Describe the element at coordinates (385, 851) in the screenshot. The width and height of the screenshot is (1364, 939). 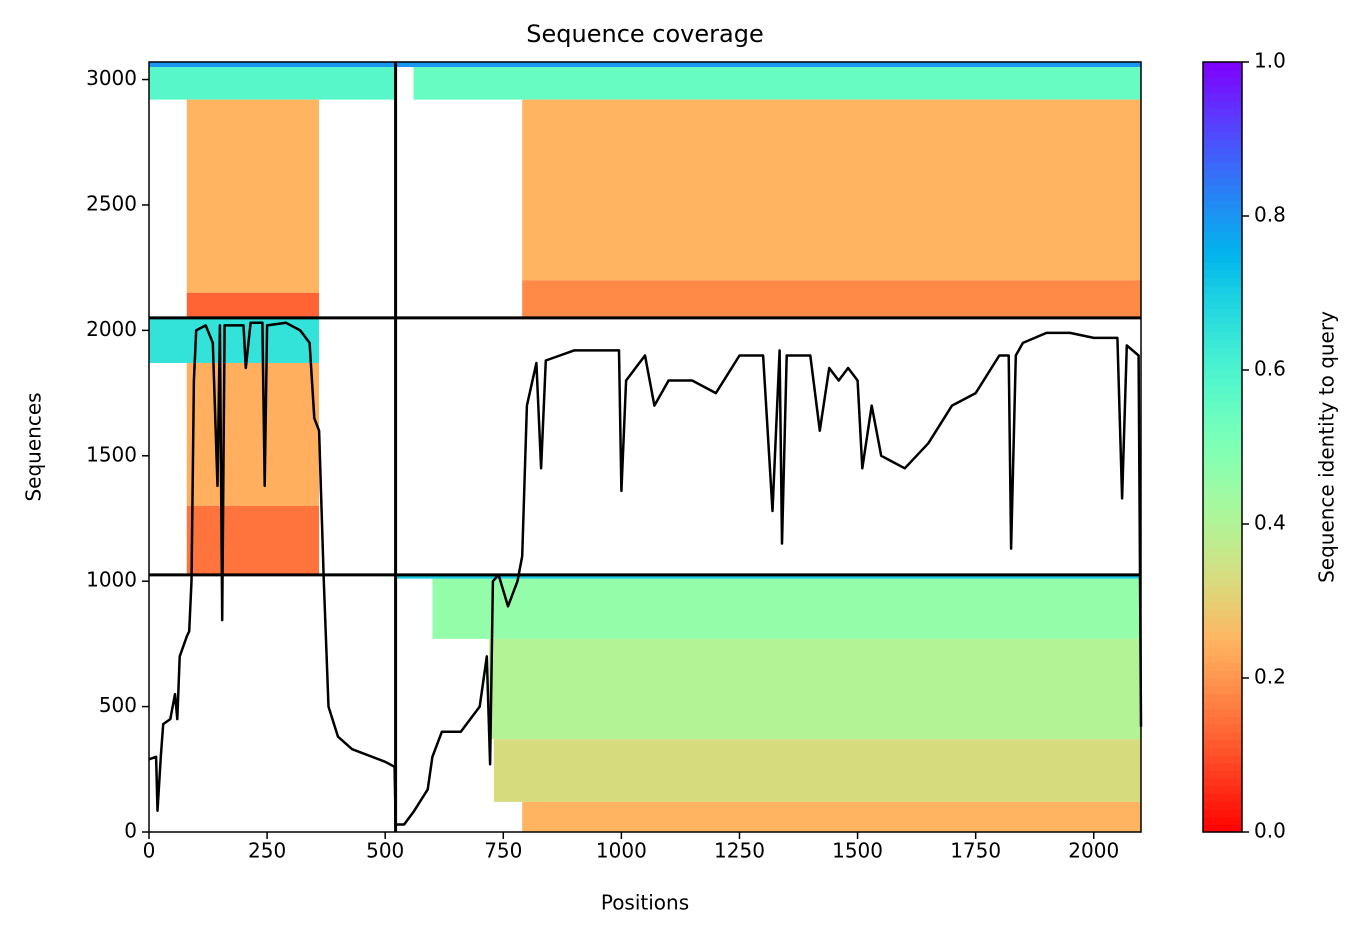
I see `x-tick-label: 500` at that location.